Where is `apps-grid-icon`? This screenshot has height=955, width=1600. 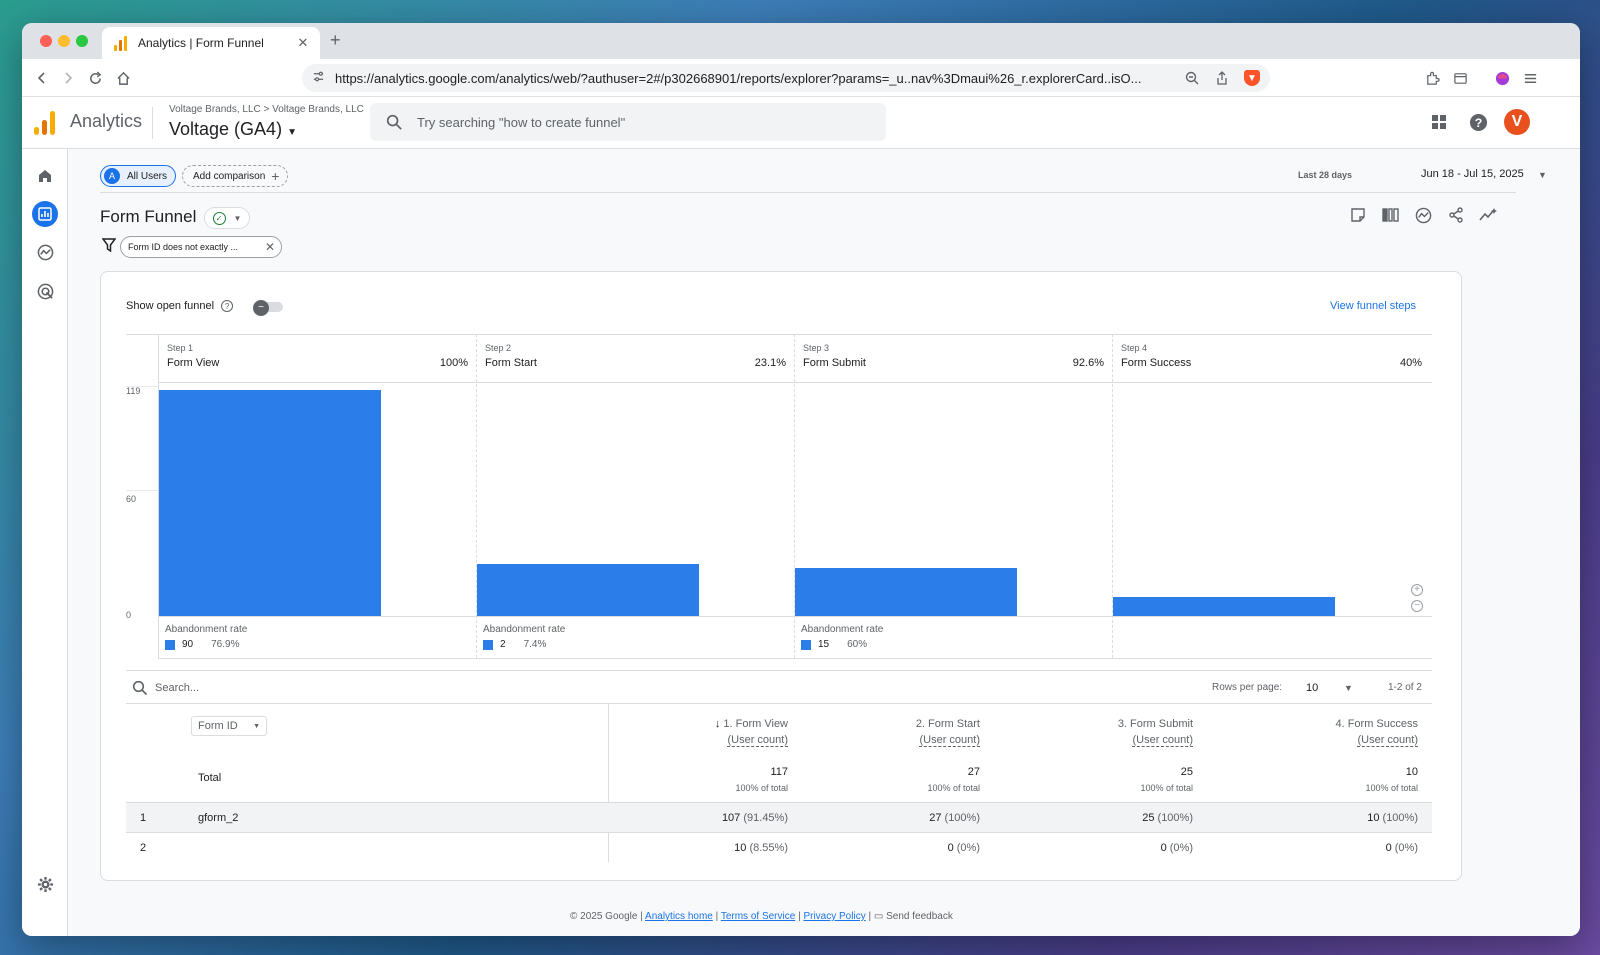
apps-grid-icon is located at coordinates (1439, 122).